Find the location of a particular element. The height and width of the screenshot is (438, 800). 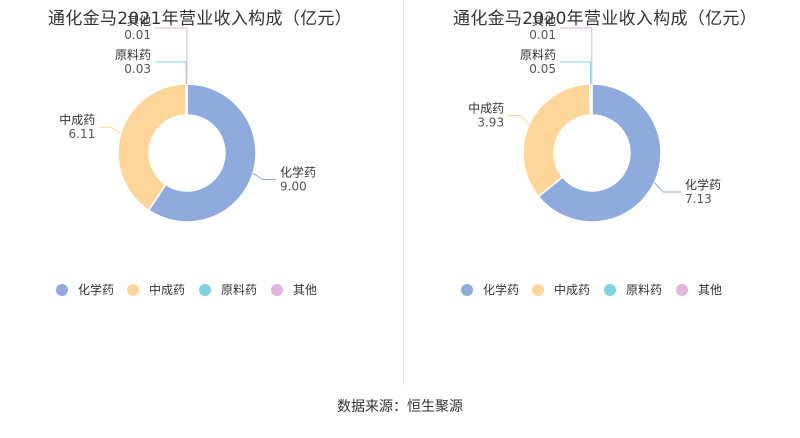

value-label-tcm: 6.11 is located at coordinates (82, 134).